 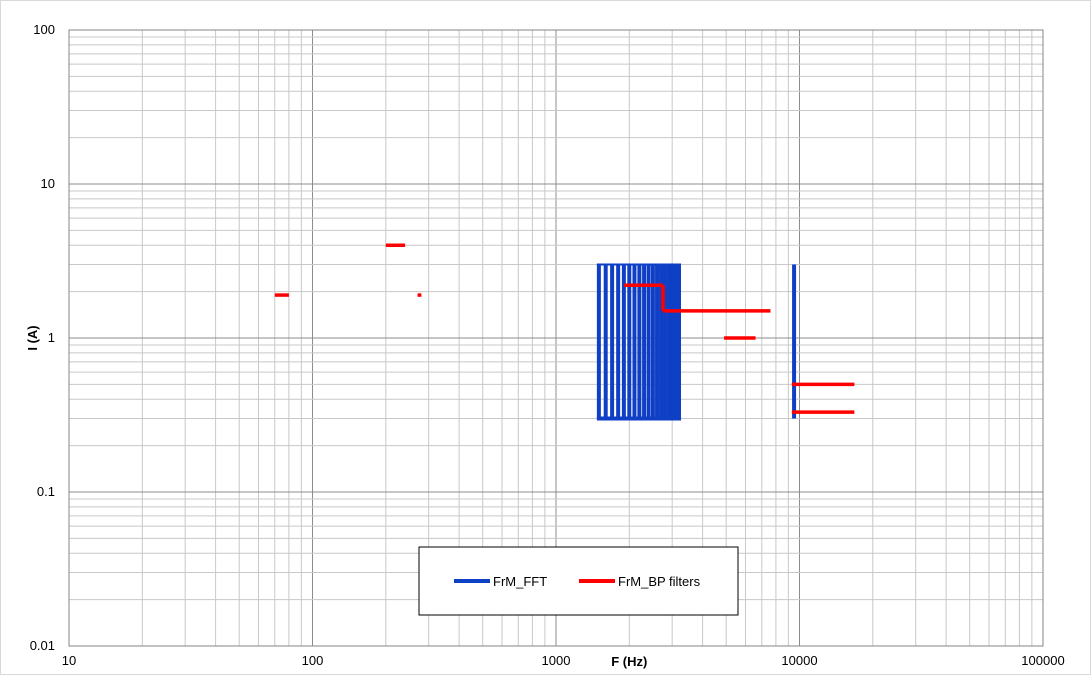 I want to click on x-tick-label: 10, so click(x=69, y=660).